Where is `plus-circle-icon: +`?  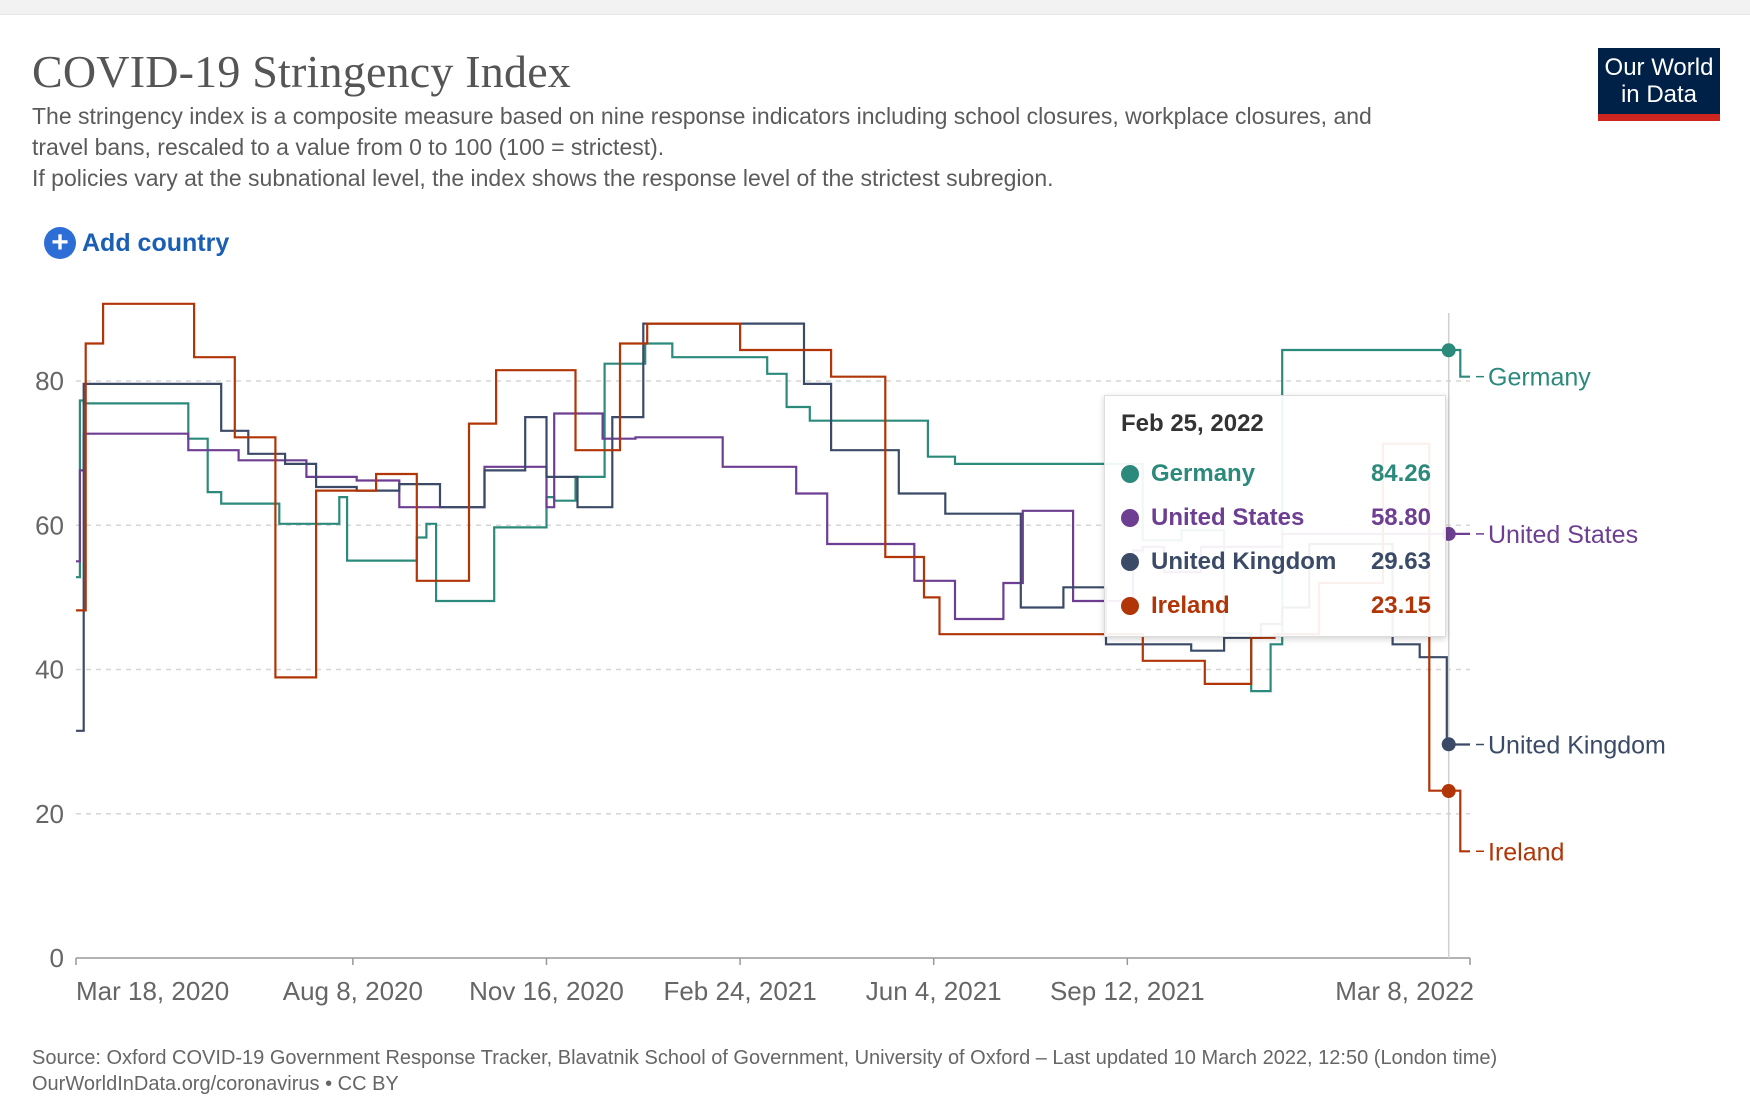 plus-circle-icon: + is located at coordinates (60, 243).